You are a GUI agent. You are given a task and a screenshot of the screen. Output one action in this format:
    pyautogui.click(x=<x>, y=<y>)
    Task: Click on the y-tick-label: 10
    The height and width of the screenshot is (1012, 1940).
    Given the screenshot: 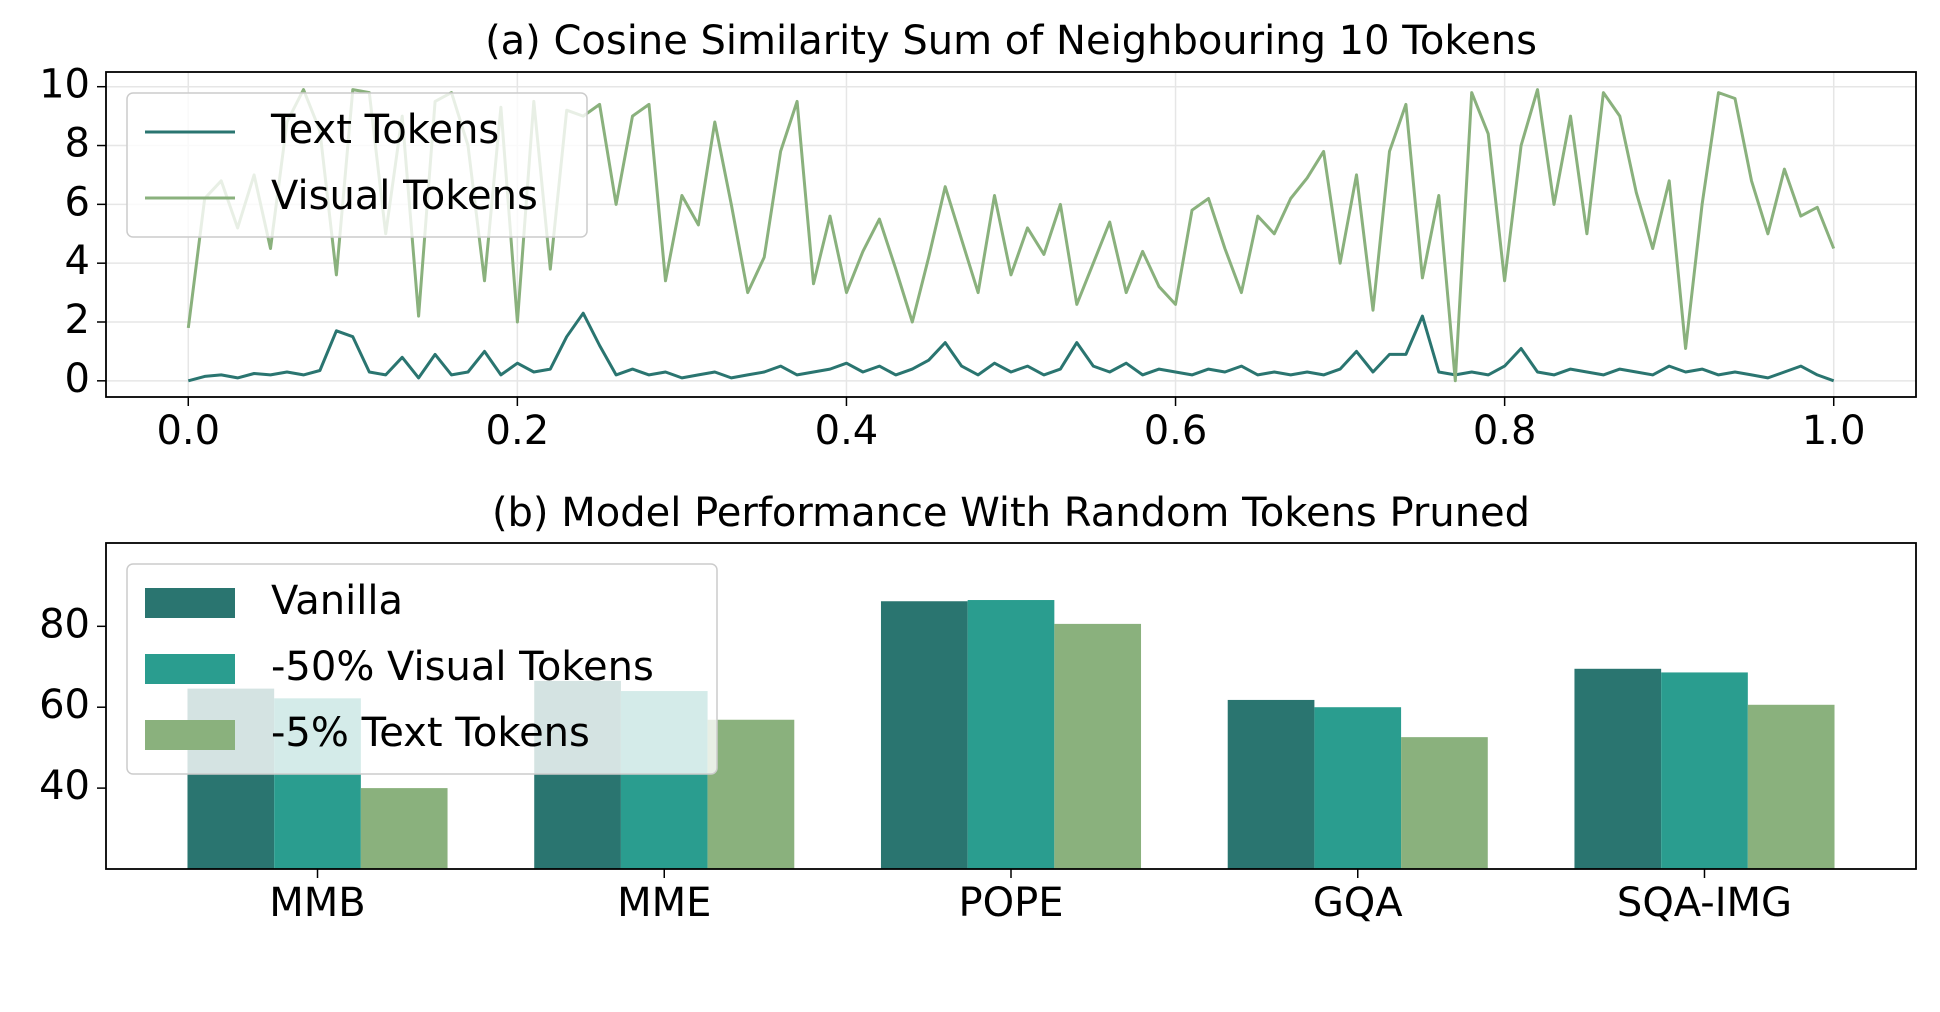 What is the action you would take?
    pyautogui.click(x=64, y=85)
    